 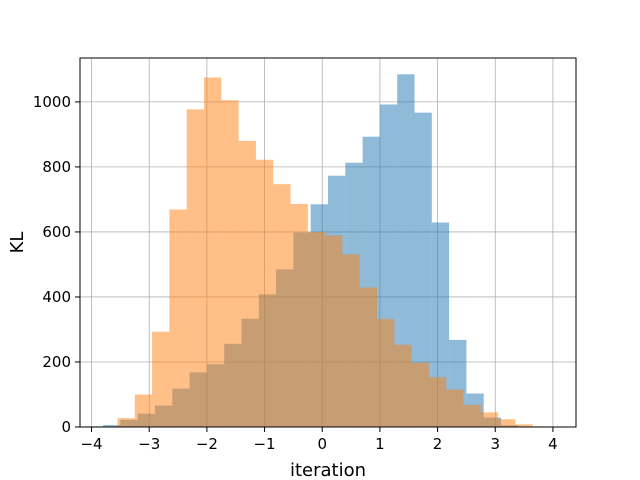 I want to click on x-tick-label: 4, so click(x=553, y=444).